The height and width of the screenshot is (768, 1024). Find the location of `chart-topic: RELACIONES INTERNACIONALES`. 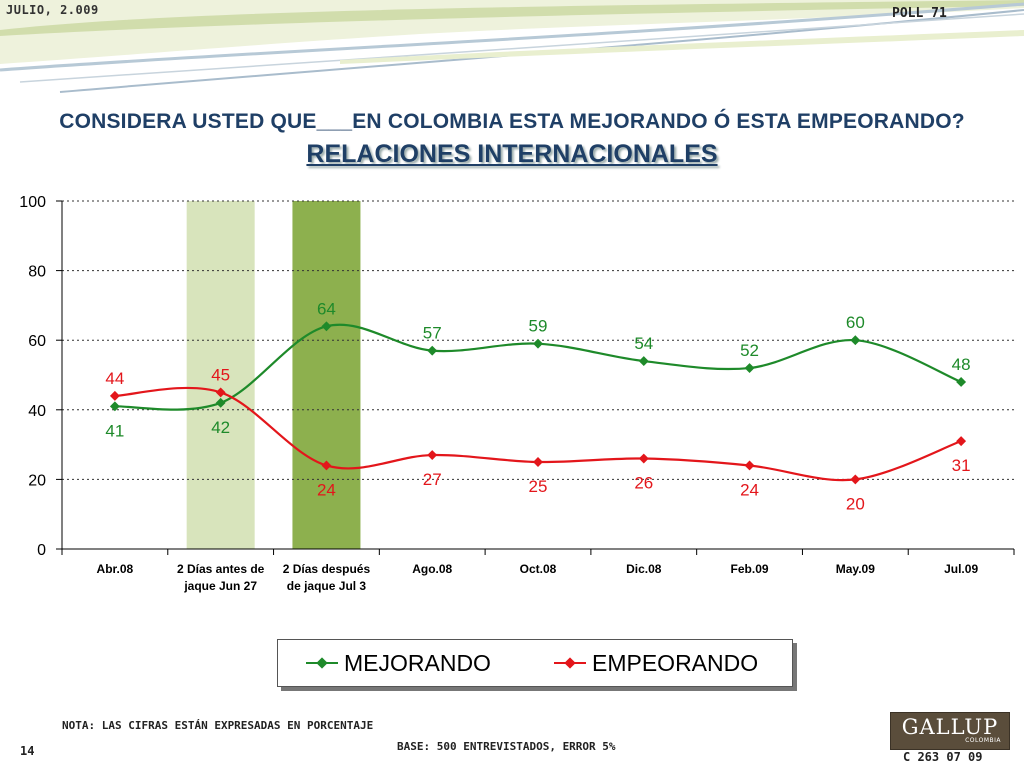

chart-topic: RELACIONES INTERNACIONALES is located at coordinates (512, 154).